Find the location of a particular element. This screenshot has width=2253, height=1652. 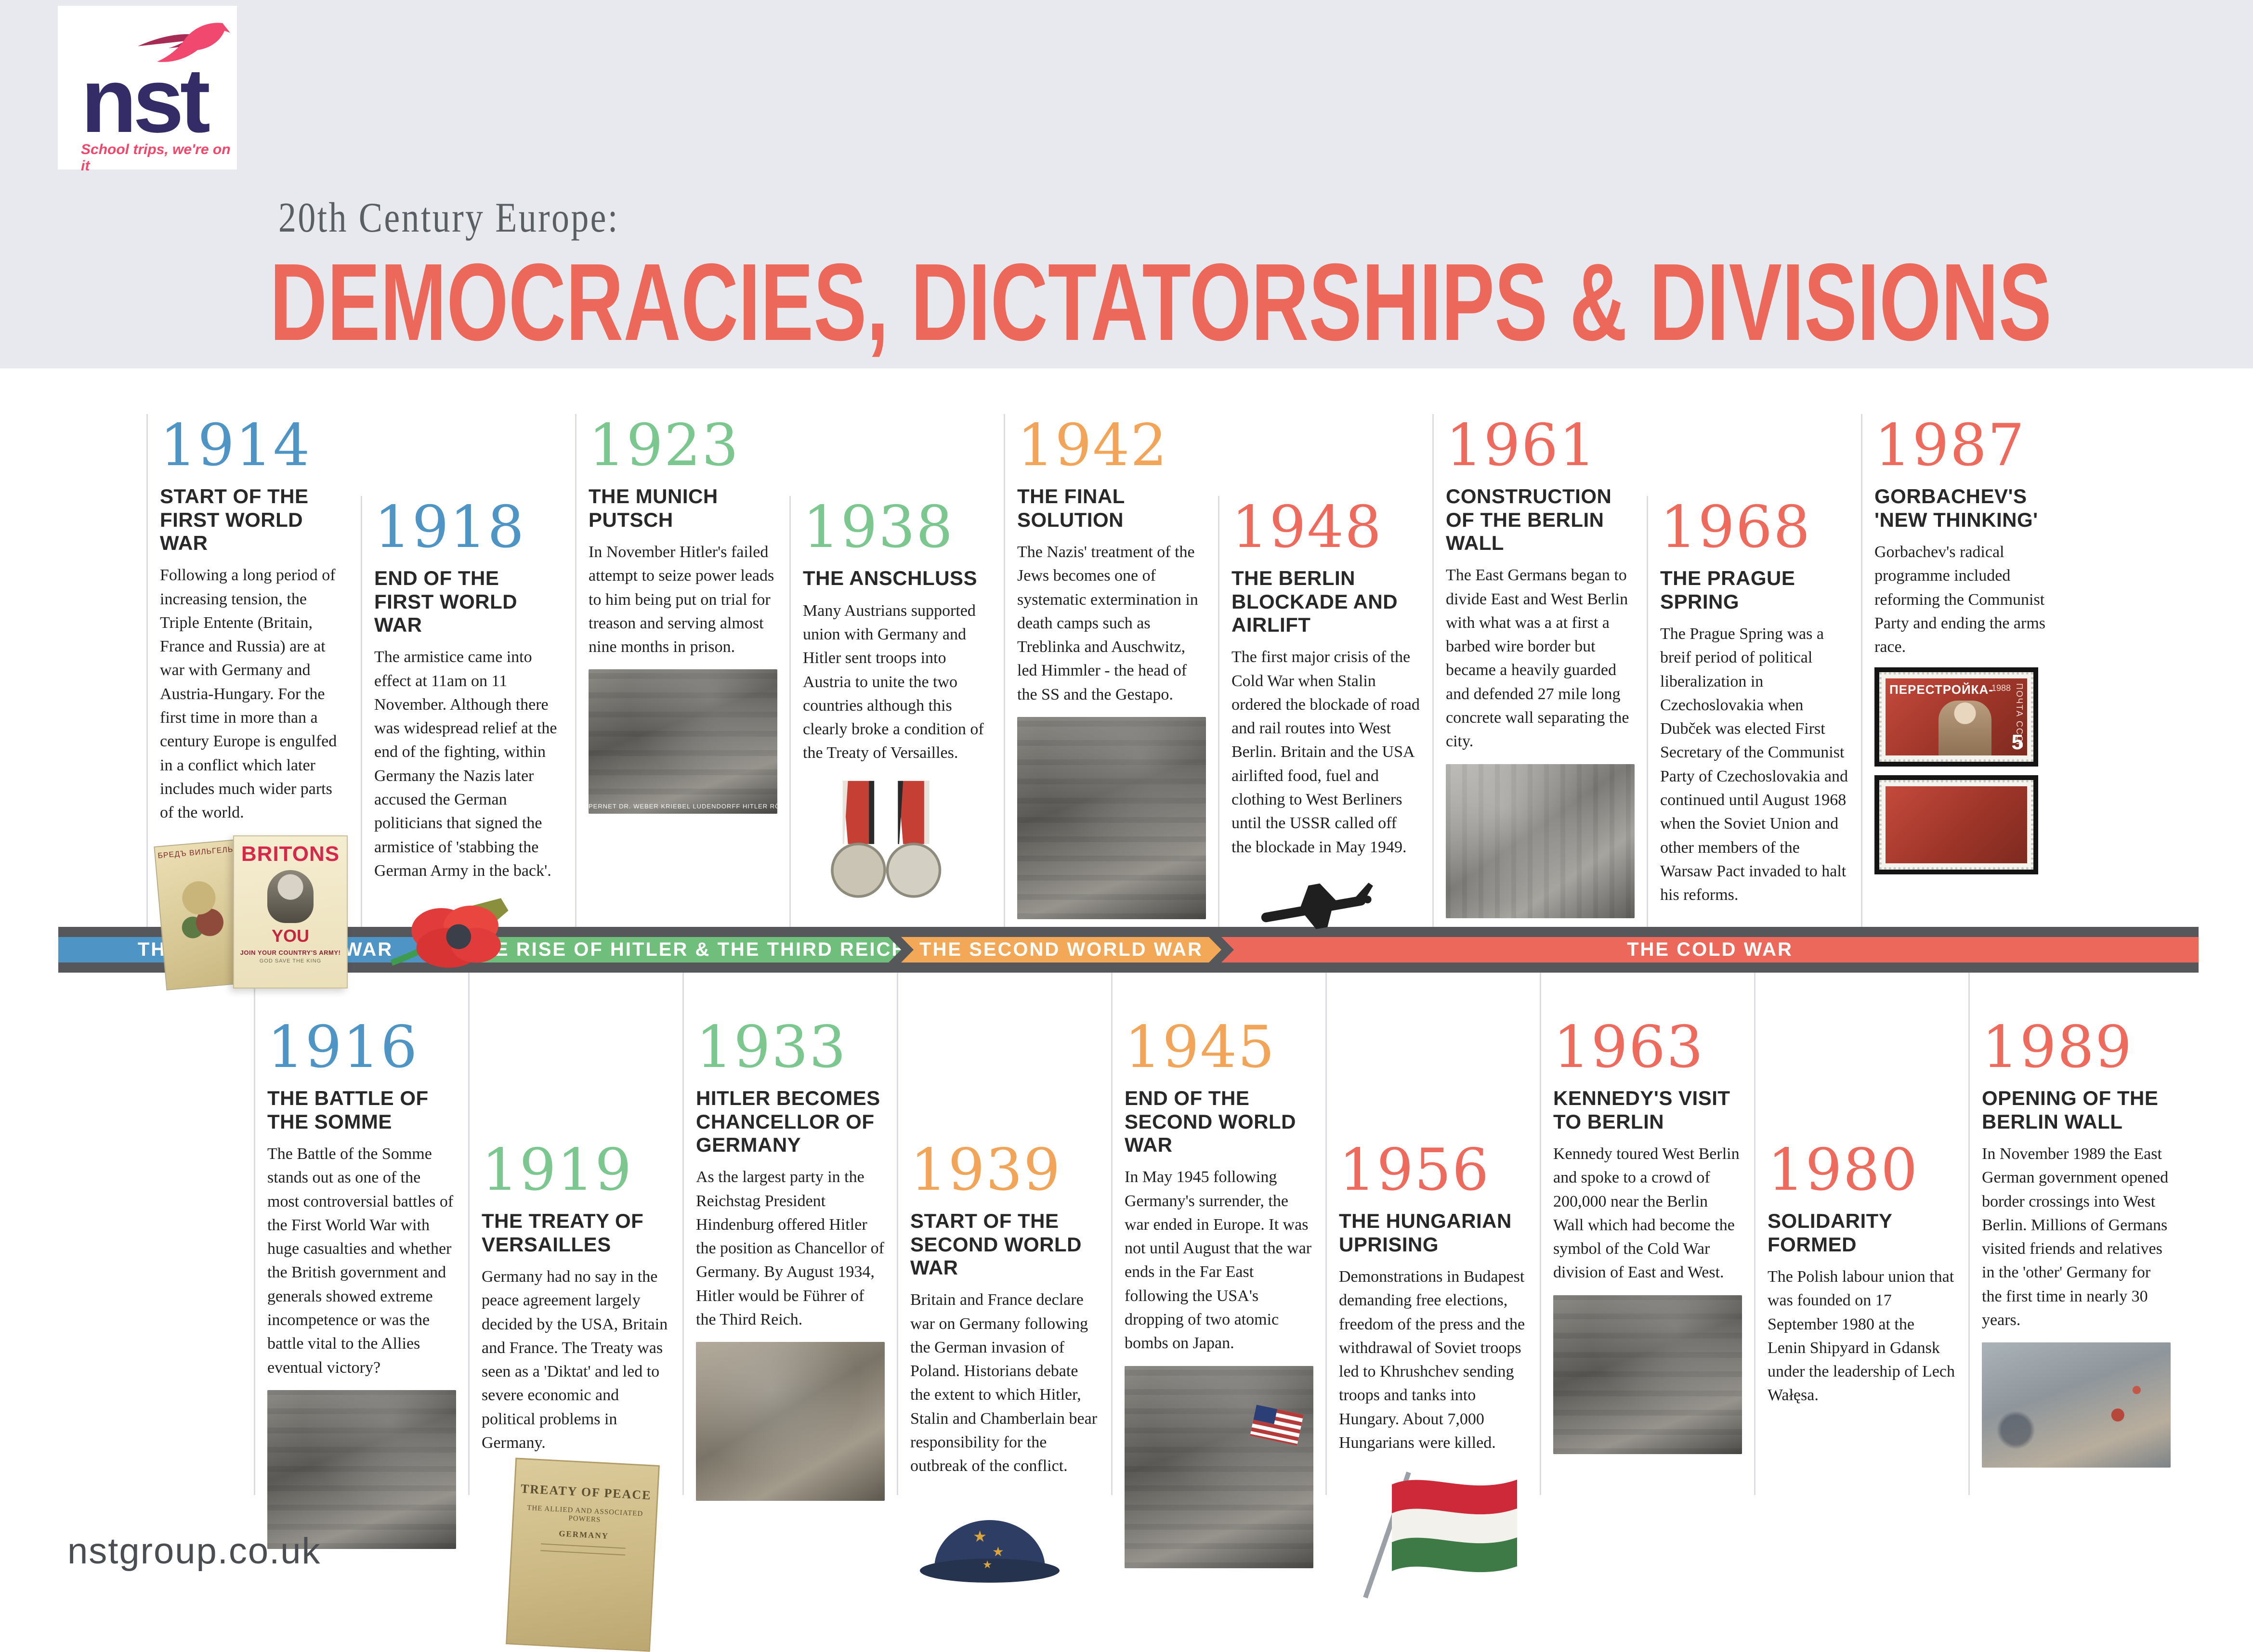

poster-text: YOU is located at coordinates (290, 936).